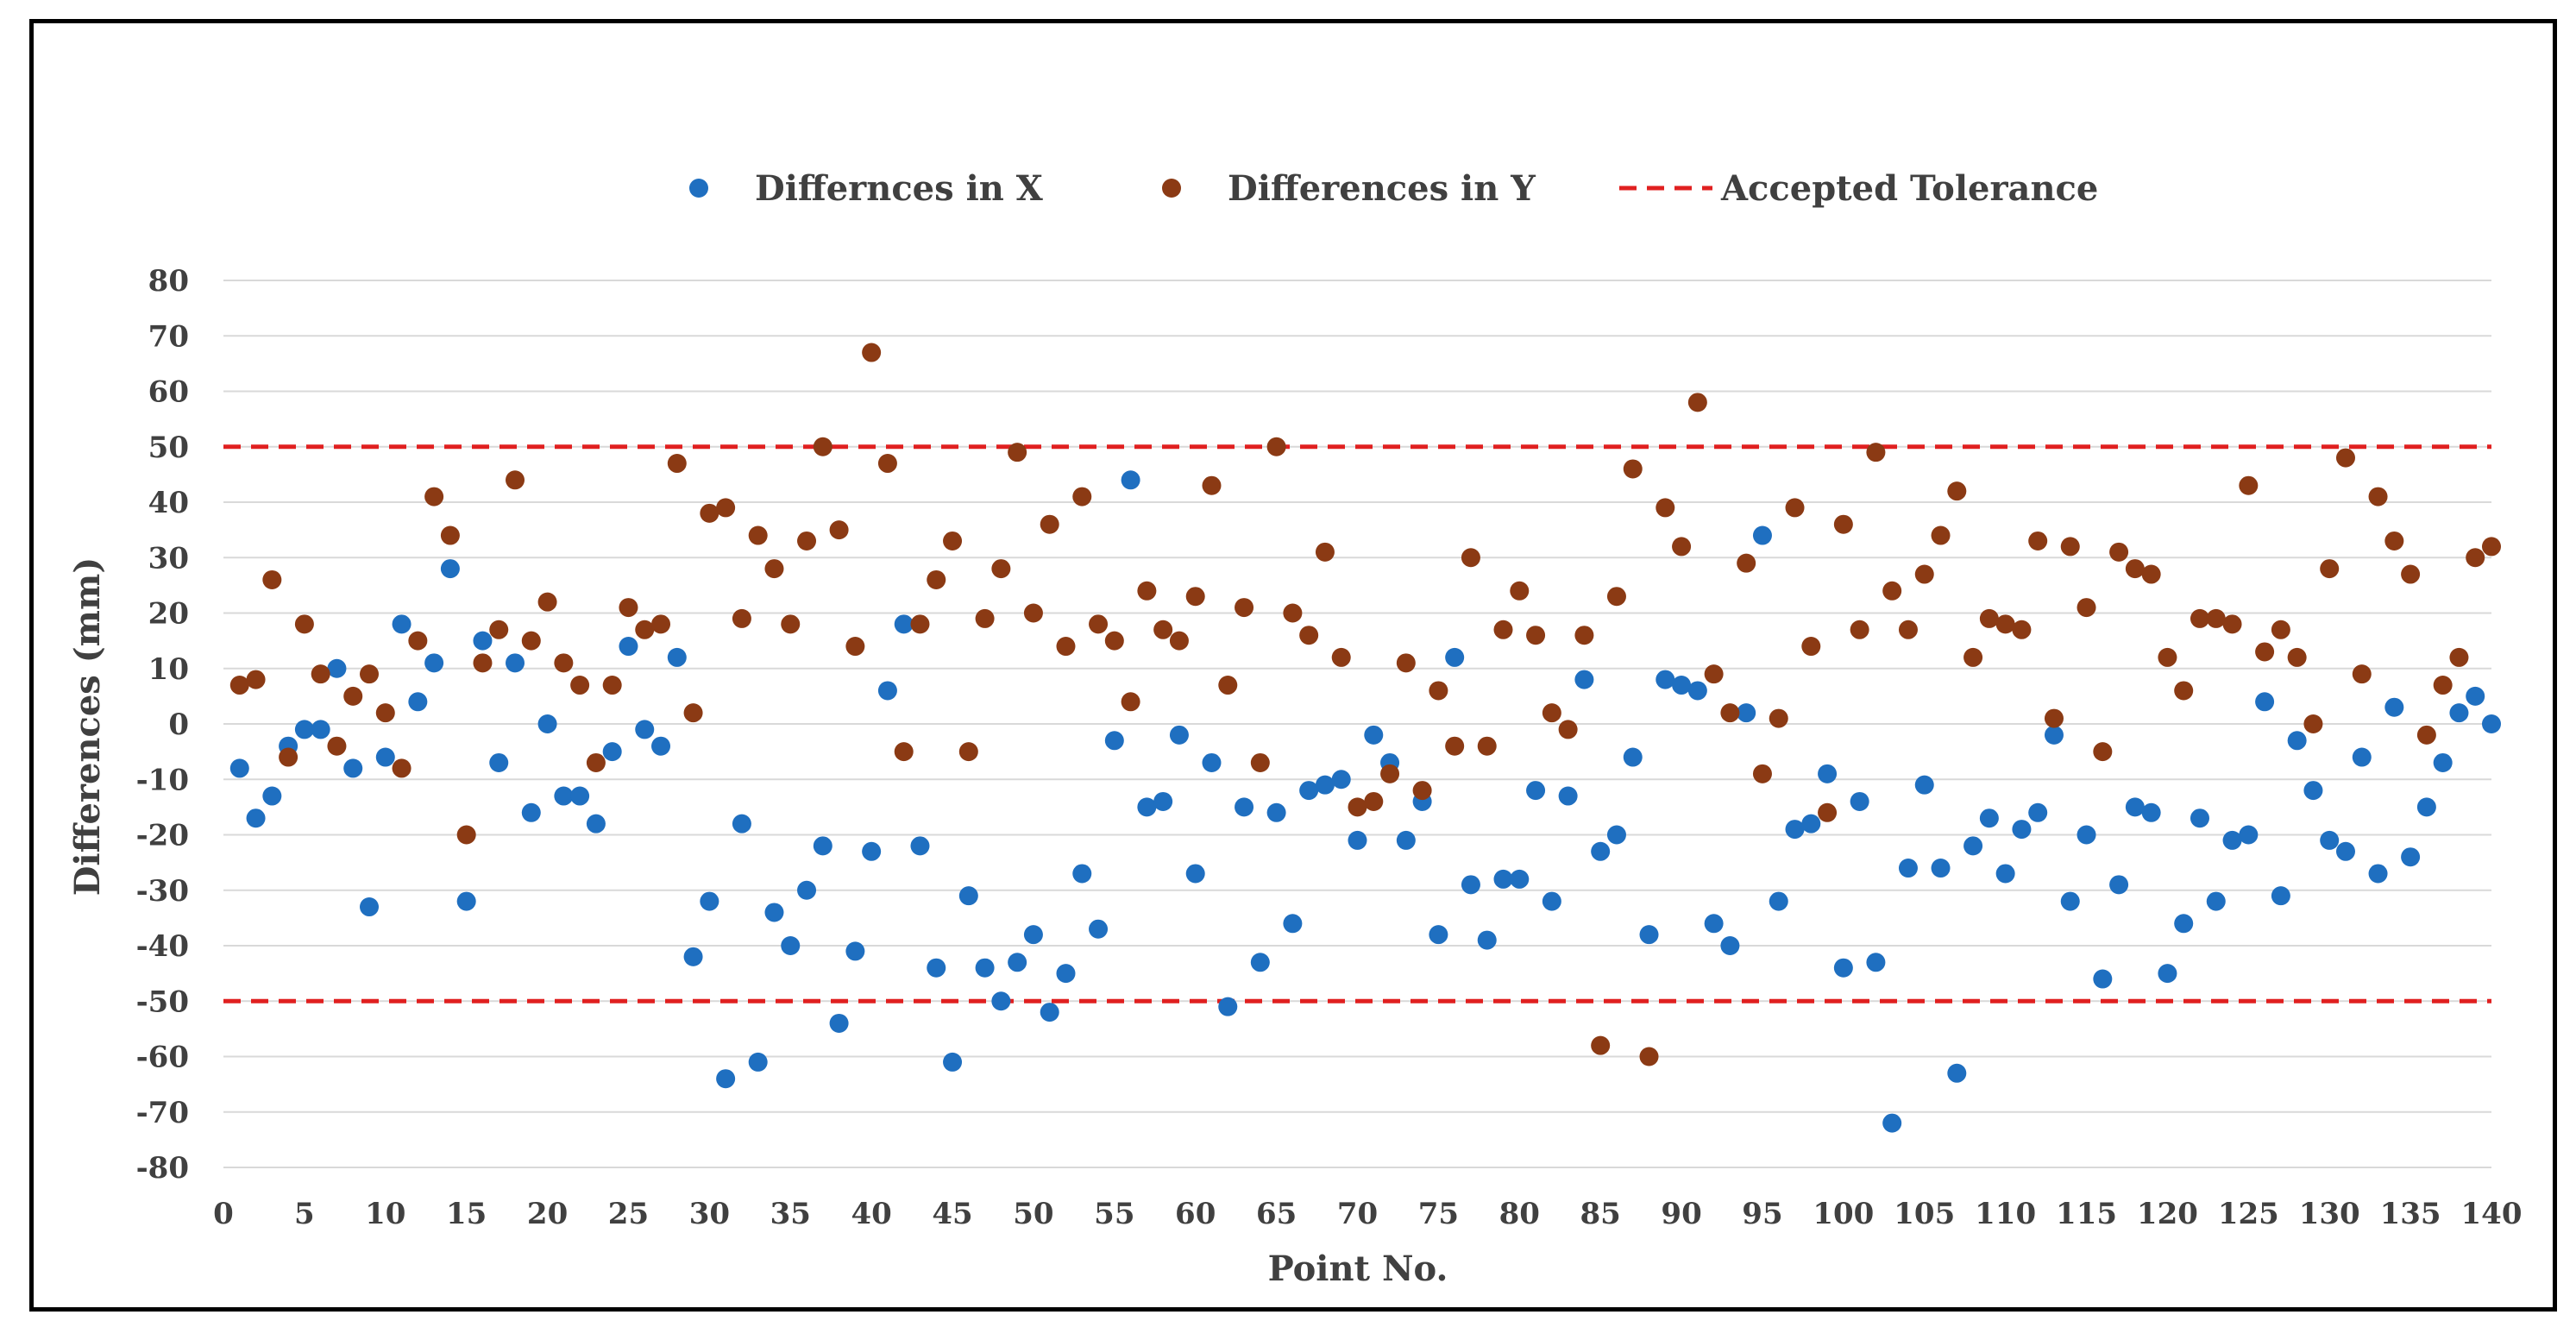 The image size is (2576, 1340). Describe the element at coordinates (628, 1214) in the screenshot. I see `x-tick-label: 25` at that location.